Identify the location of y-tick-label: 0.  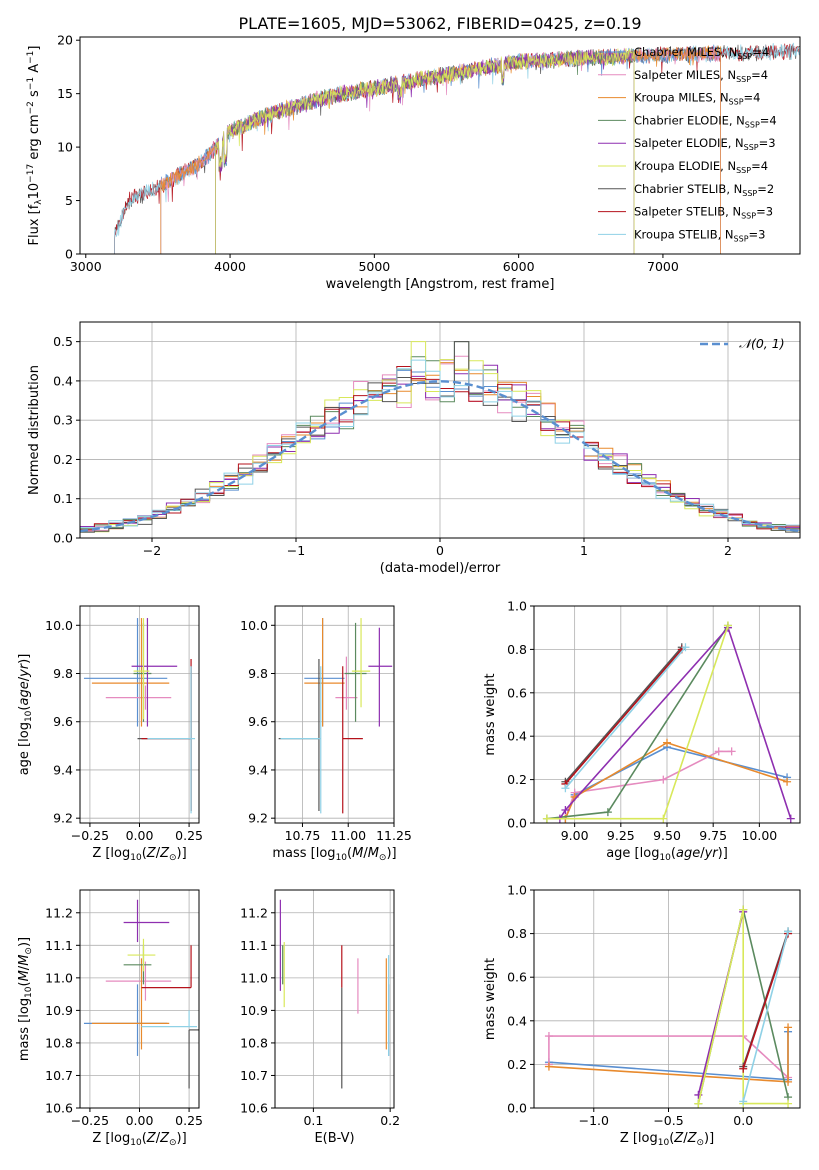
(69, 254).